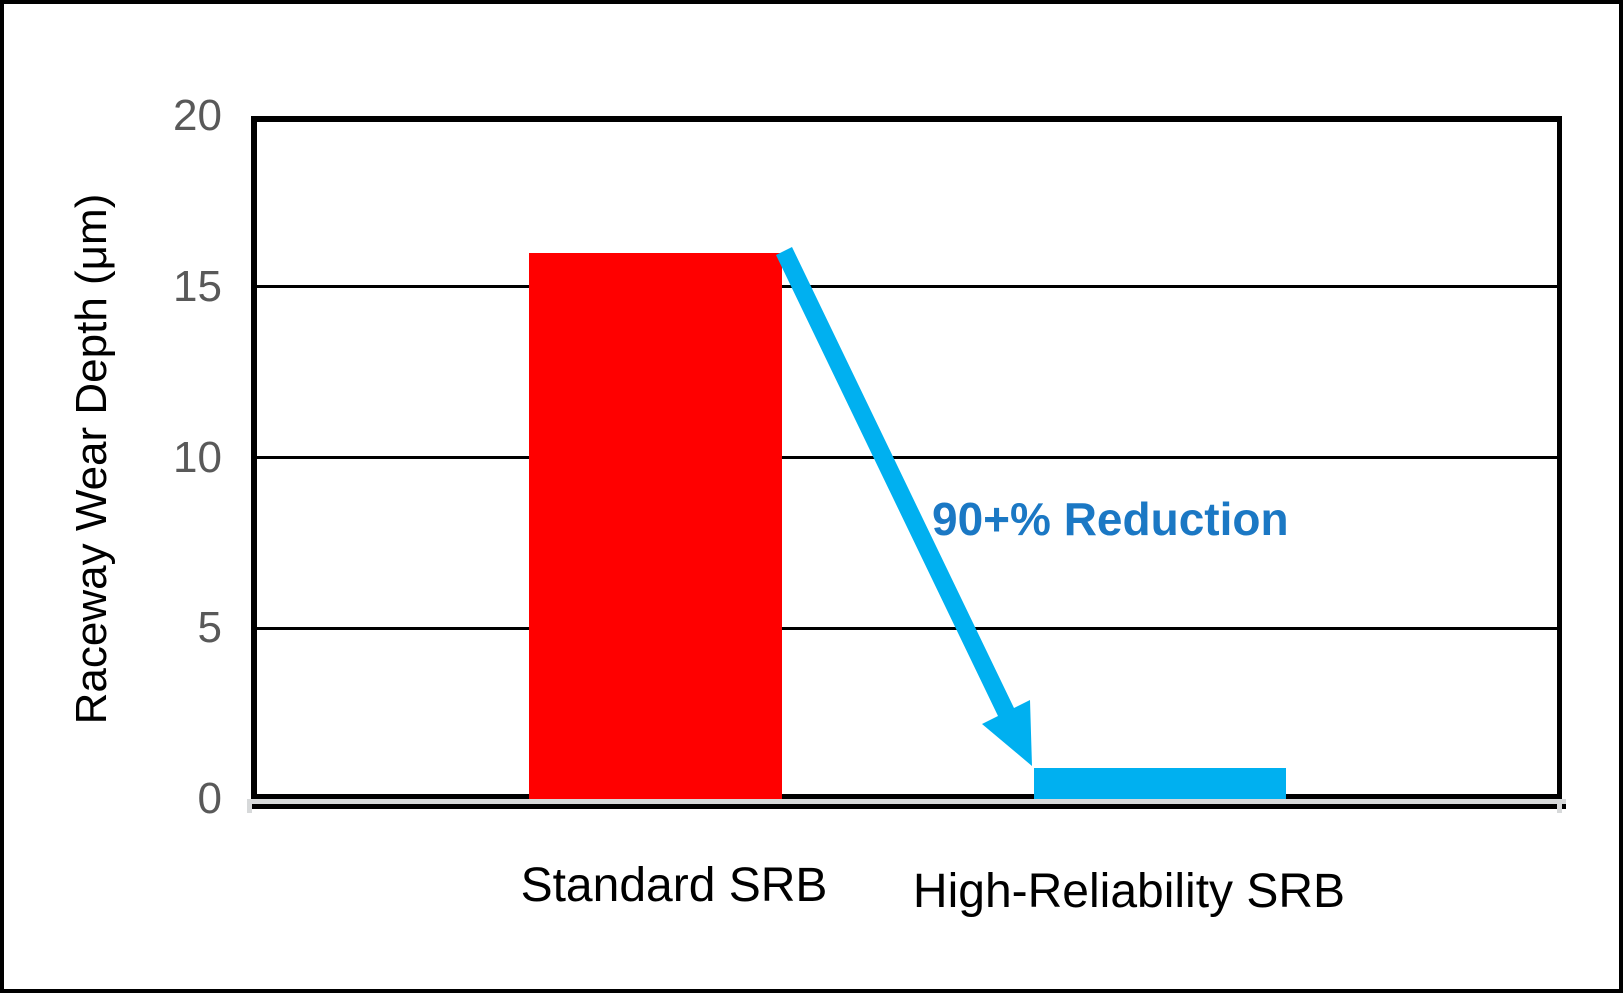 This screenshot has width=1623, height=997. What do you see at coordinates (1129, 891) in the screenshot?
I see `x-category-label-high-reliability-srb: High-Reliability SRB` at bounding box center [1129, 891].